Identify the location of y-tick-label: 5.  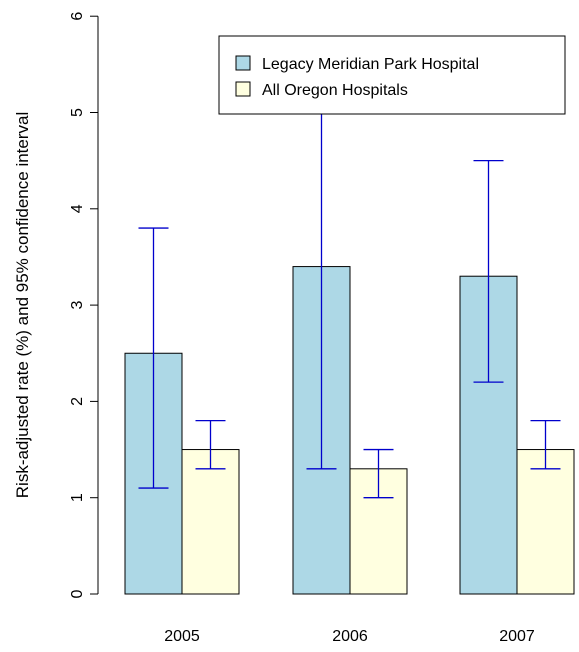
(77, 112).